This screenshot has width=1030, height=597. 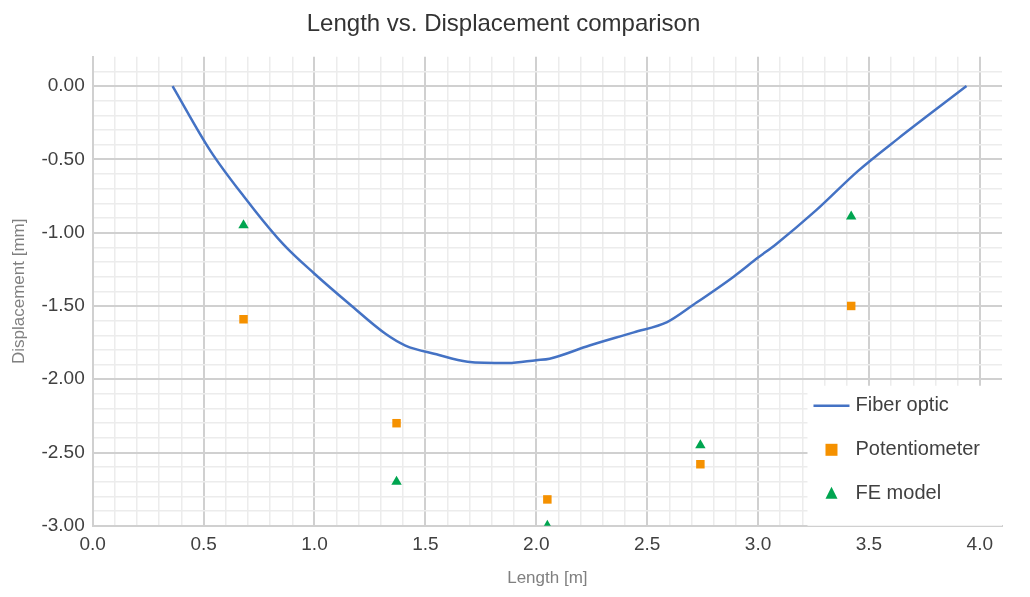 I want to click on legend-label: Fiber optic, so click(x=902, y=404).